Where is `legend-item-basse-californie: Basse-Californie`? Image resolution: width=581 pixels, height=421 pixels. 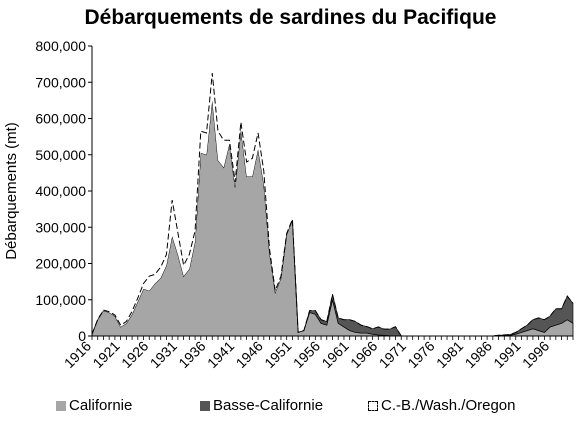
legend-item-basse-californie: Basse-Californie is located at coordinates (261, 405).